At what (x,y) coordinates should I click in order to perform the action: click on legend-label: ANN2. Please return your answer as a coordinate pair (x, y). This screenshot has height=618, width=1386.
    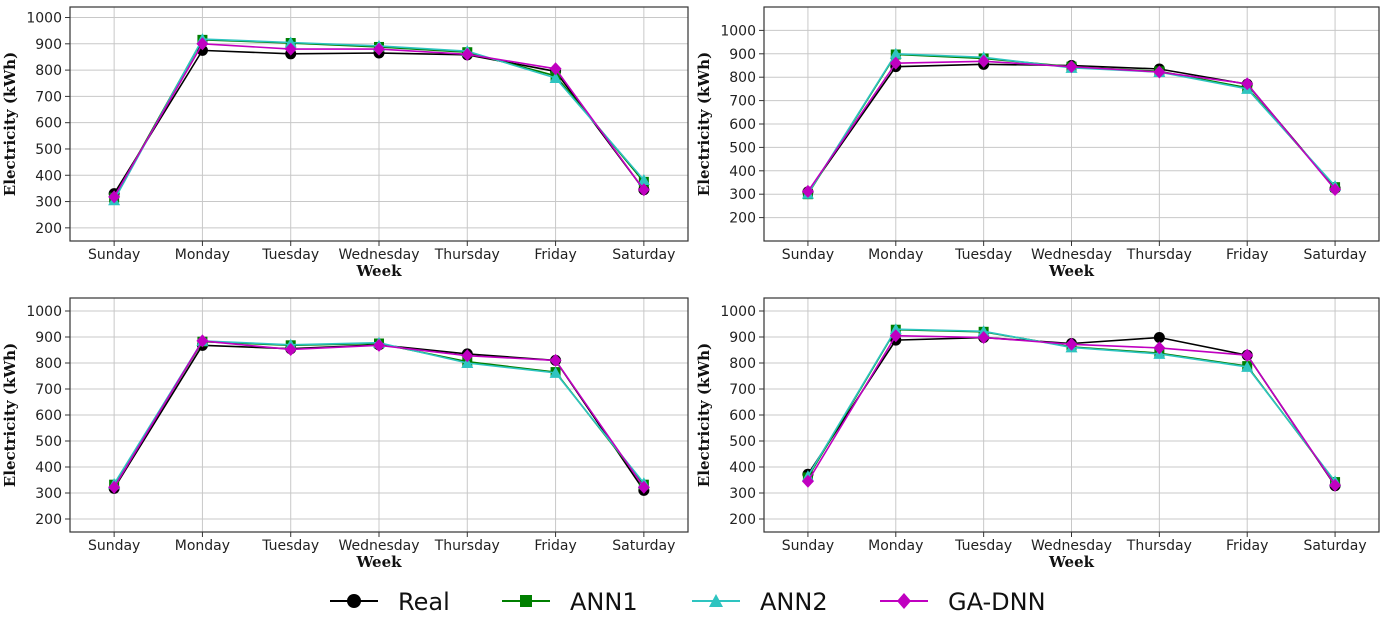
    Looking at the image, I should click on (794, 602).